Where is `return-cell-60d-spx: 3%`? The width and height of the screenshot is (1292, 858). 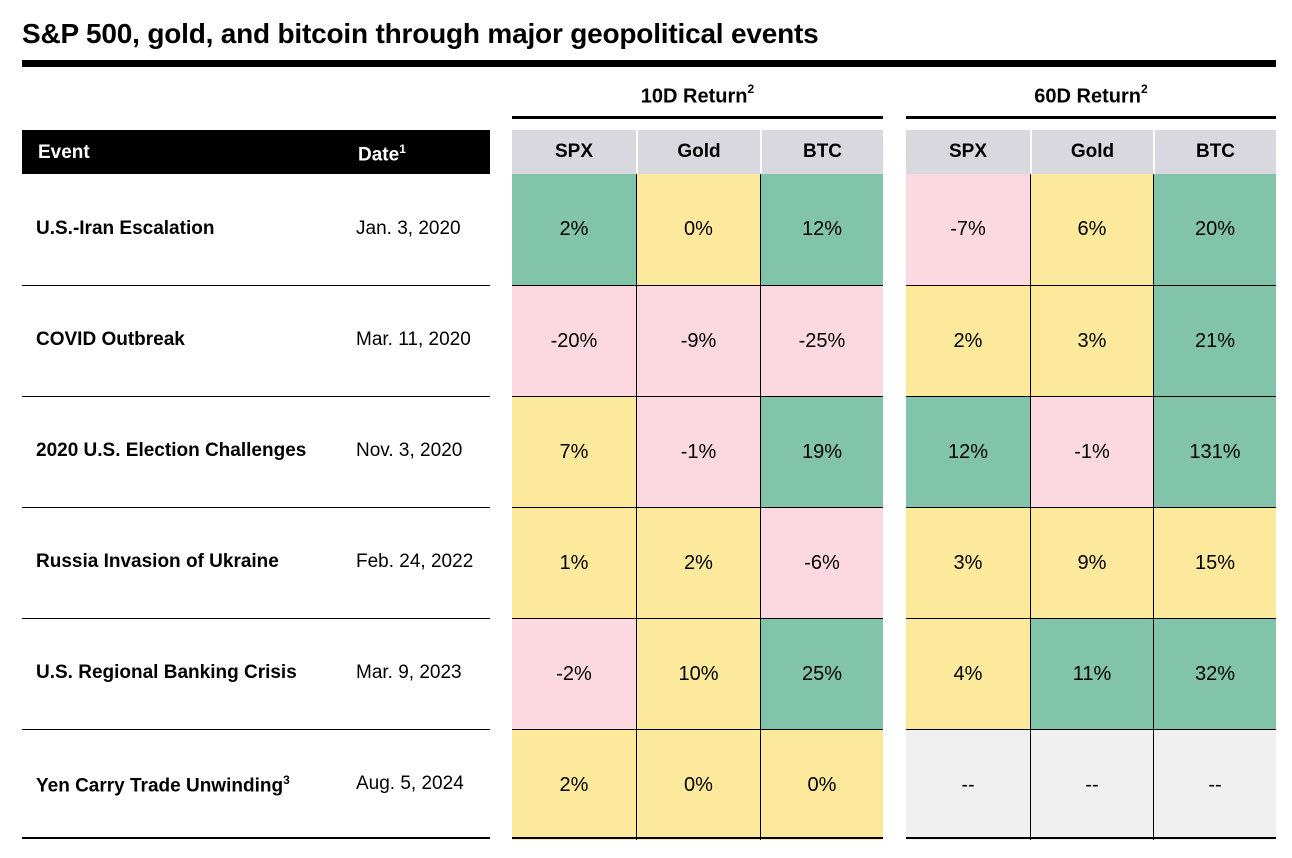 return-cell-60d-spx: 3% is located at coordinates (968, 562).